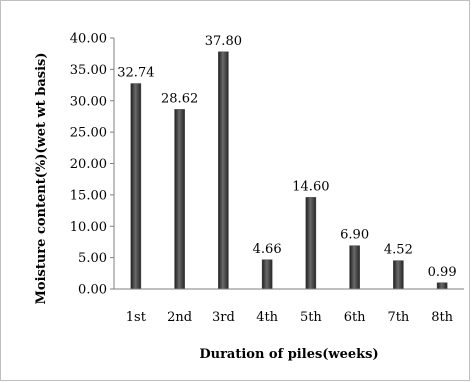 The width and height of the screenshot is (472, 383). What do you see at coordinates (290, 317) in the screenshot?
I see `x-axis-ticks: 1st 2nd 3rd 4th 5th 6th 7th 8th` at bounding box center [290, 317].